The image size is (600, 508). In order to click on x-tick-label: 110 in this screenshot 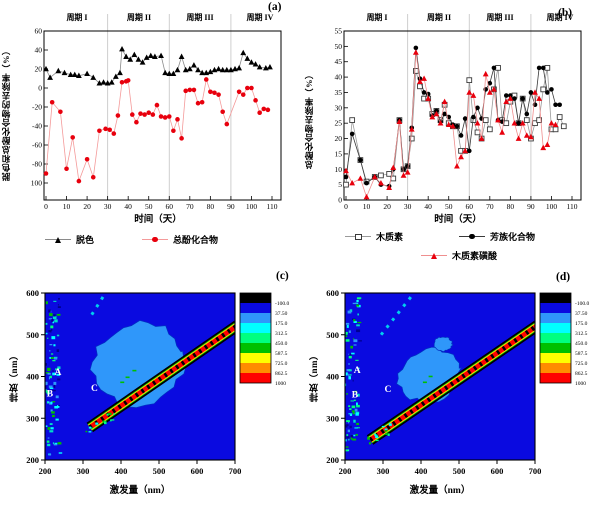, I will do `click(272, 206)`.